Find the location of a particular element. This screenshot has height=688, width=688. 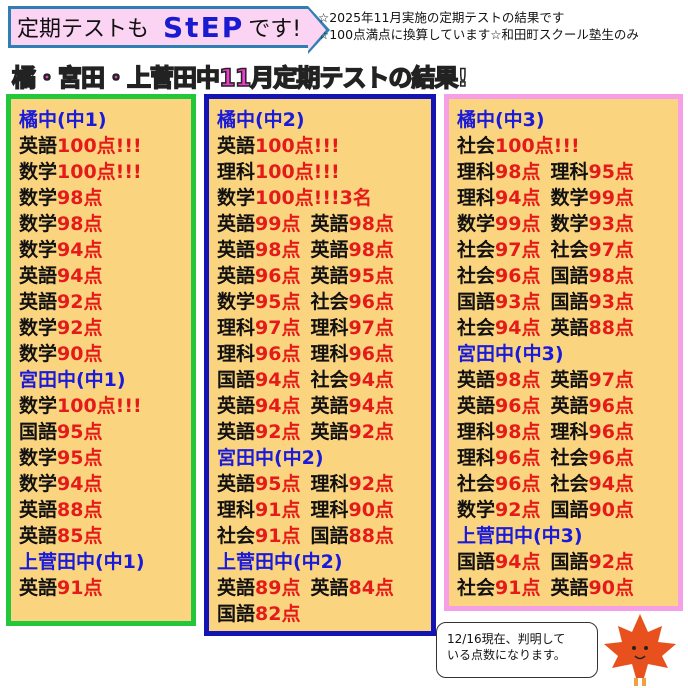

school-header: 上菅田中(中1) is located at coordinates (82, 562).